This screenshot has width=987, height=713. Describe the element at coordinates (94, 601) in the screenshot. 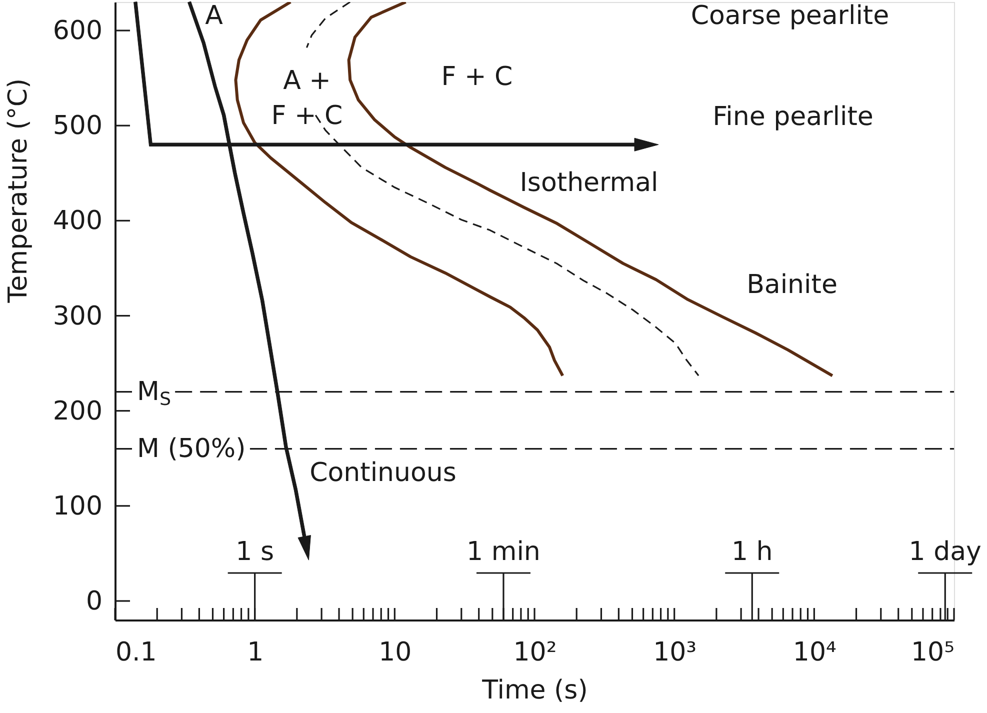

I see `y-tick-label: 0` at that location.